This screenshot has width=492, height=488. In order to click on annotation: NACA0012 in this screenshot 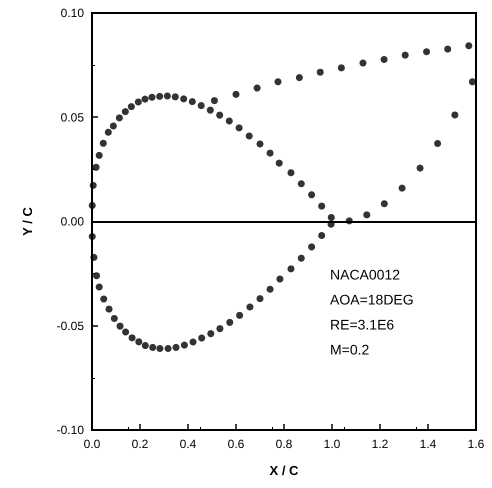, I will do `click(365, 274)`.